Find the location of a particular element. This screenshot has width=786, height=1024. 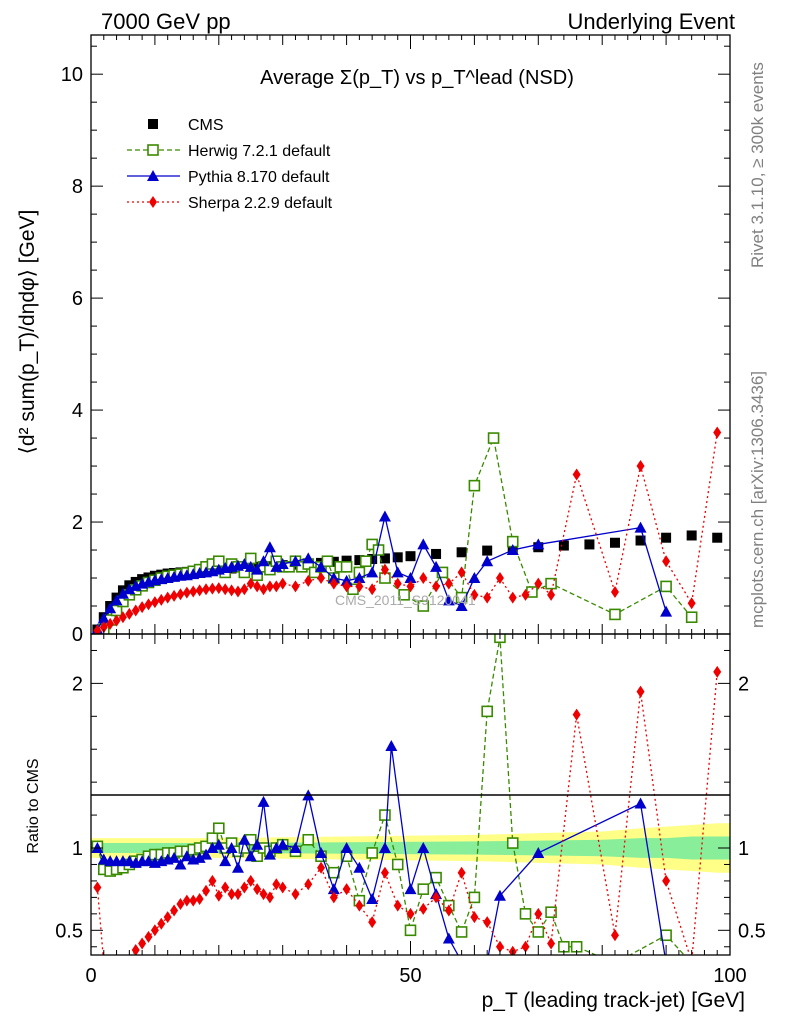

header-right: Underlying Event is located at coordinates (651, 21).